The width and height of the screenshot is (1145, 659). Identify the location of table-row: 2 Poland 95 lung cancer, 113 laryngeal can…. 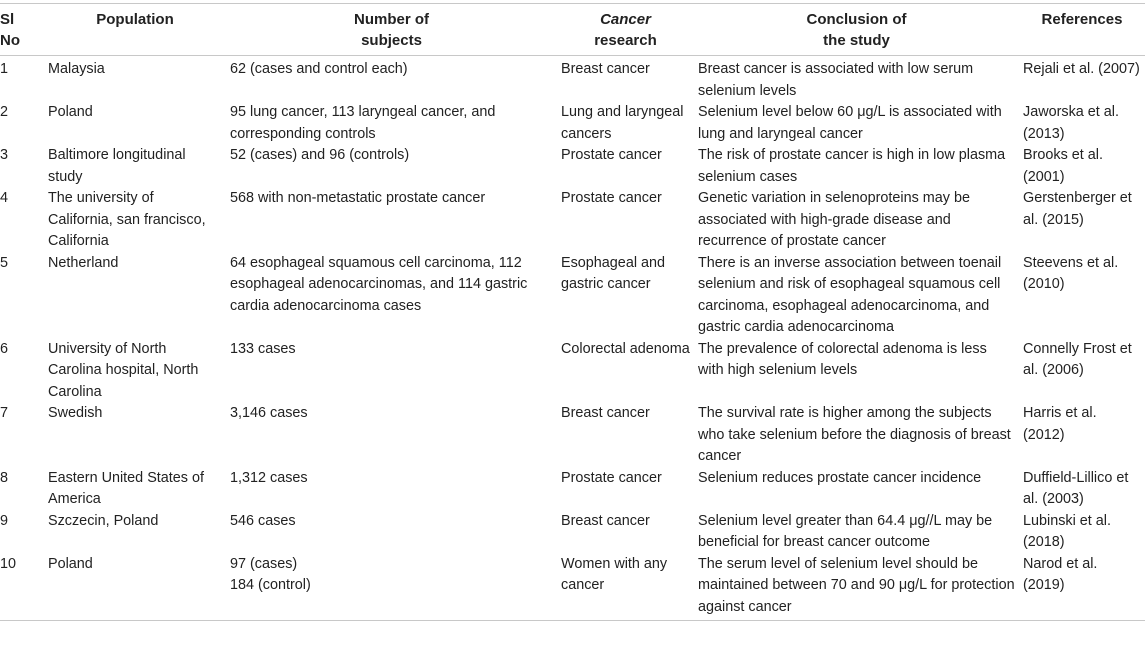
(572, 123).